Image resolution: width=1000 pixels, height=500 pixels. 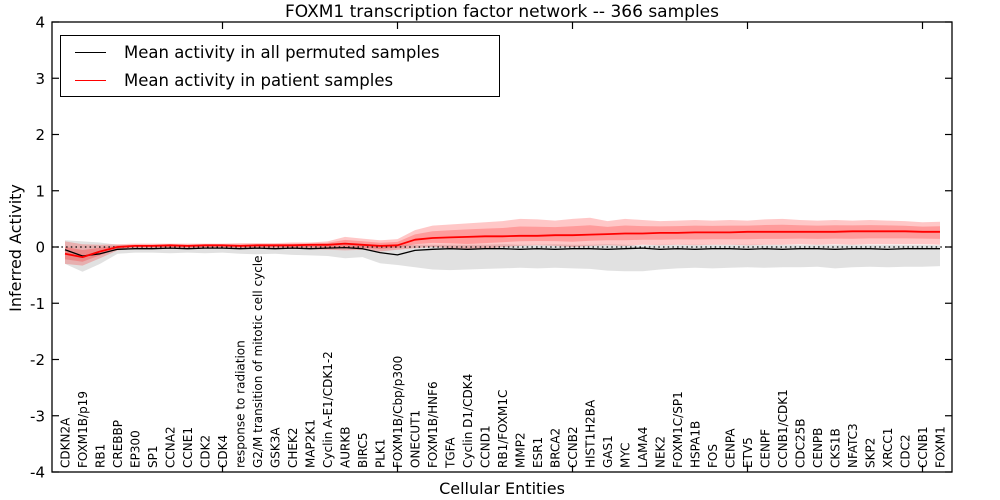 I want to click on x-category-label: ESR1, so click(x=538, y=452).